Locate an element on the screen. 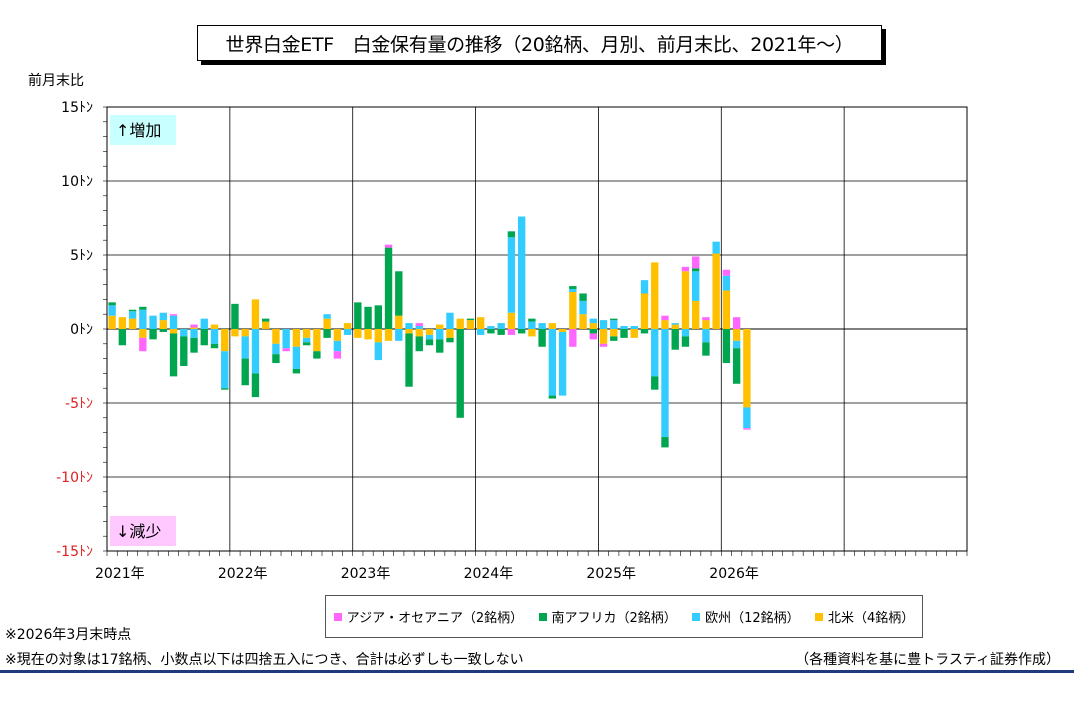  note-as-of: ※2026年3月末時点 is located at coordinates (68, 635).